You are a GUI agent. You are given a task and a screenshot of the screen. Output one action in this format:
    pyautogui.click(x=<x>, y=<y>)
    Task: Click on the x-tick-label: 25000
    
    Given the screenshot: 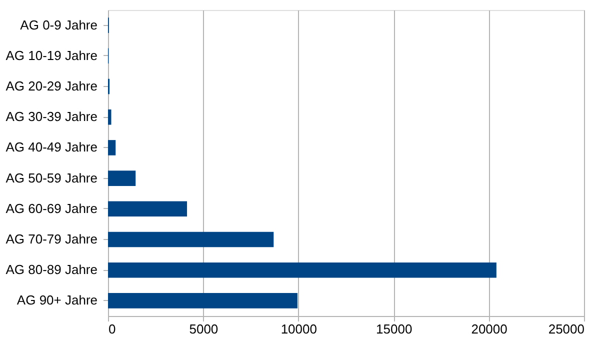 What is the action you would take?
    pyautogui.click(x=566, y=329)
    